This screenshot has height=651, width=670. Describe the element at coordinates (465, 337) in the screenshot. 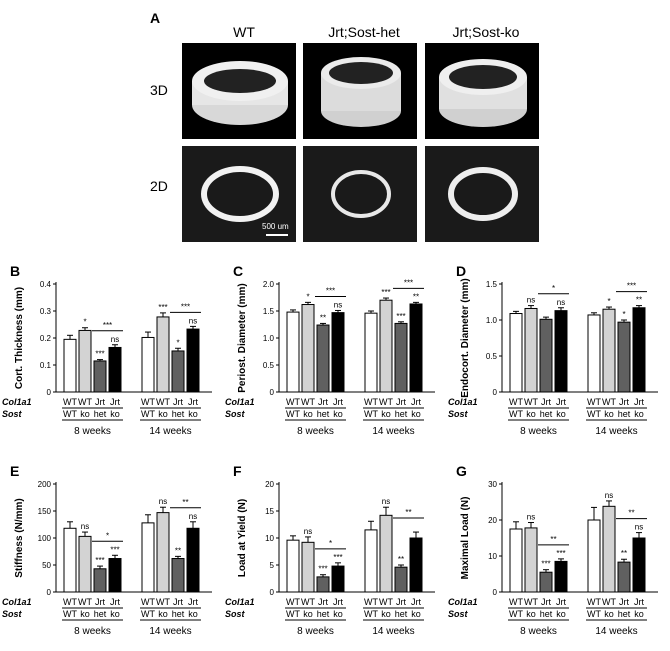

I see `y-axis-label: Endocort. Diameter (mm)` at that location.